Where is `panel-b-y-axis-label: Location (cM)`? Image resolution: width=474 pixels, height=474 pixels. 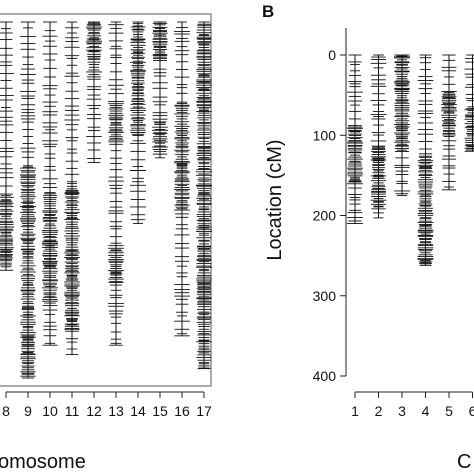 panel-b-y-axis-label: Location (cM) is located at coordinates (275, 199).